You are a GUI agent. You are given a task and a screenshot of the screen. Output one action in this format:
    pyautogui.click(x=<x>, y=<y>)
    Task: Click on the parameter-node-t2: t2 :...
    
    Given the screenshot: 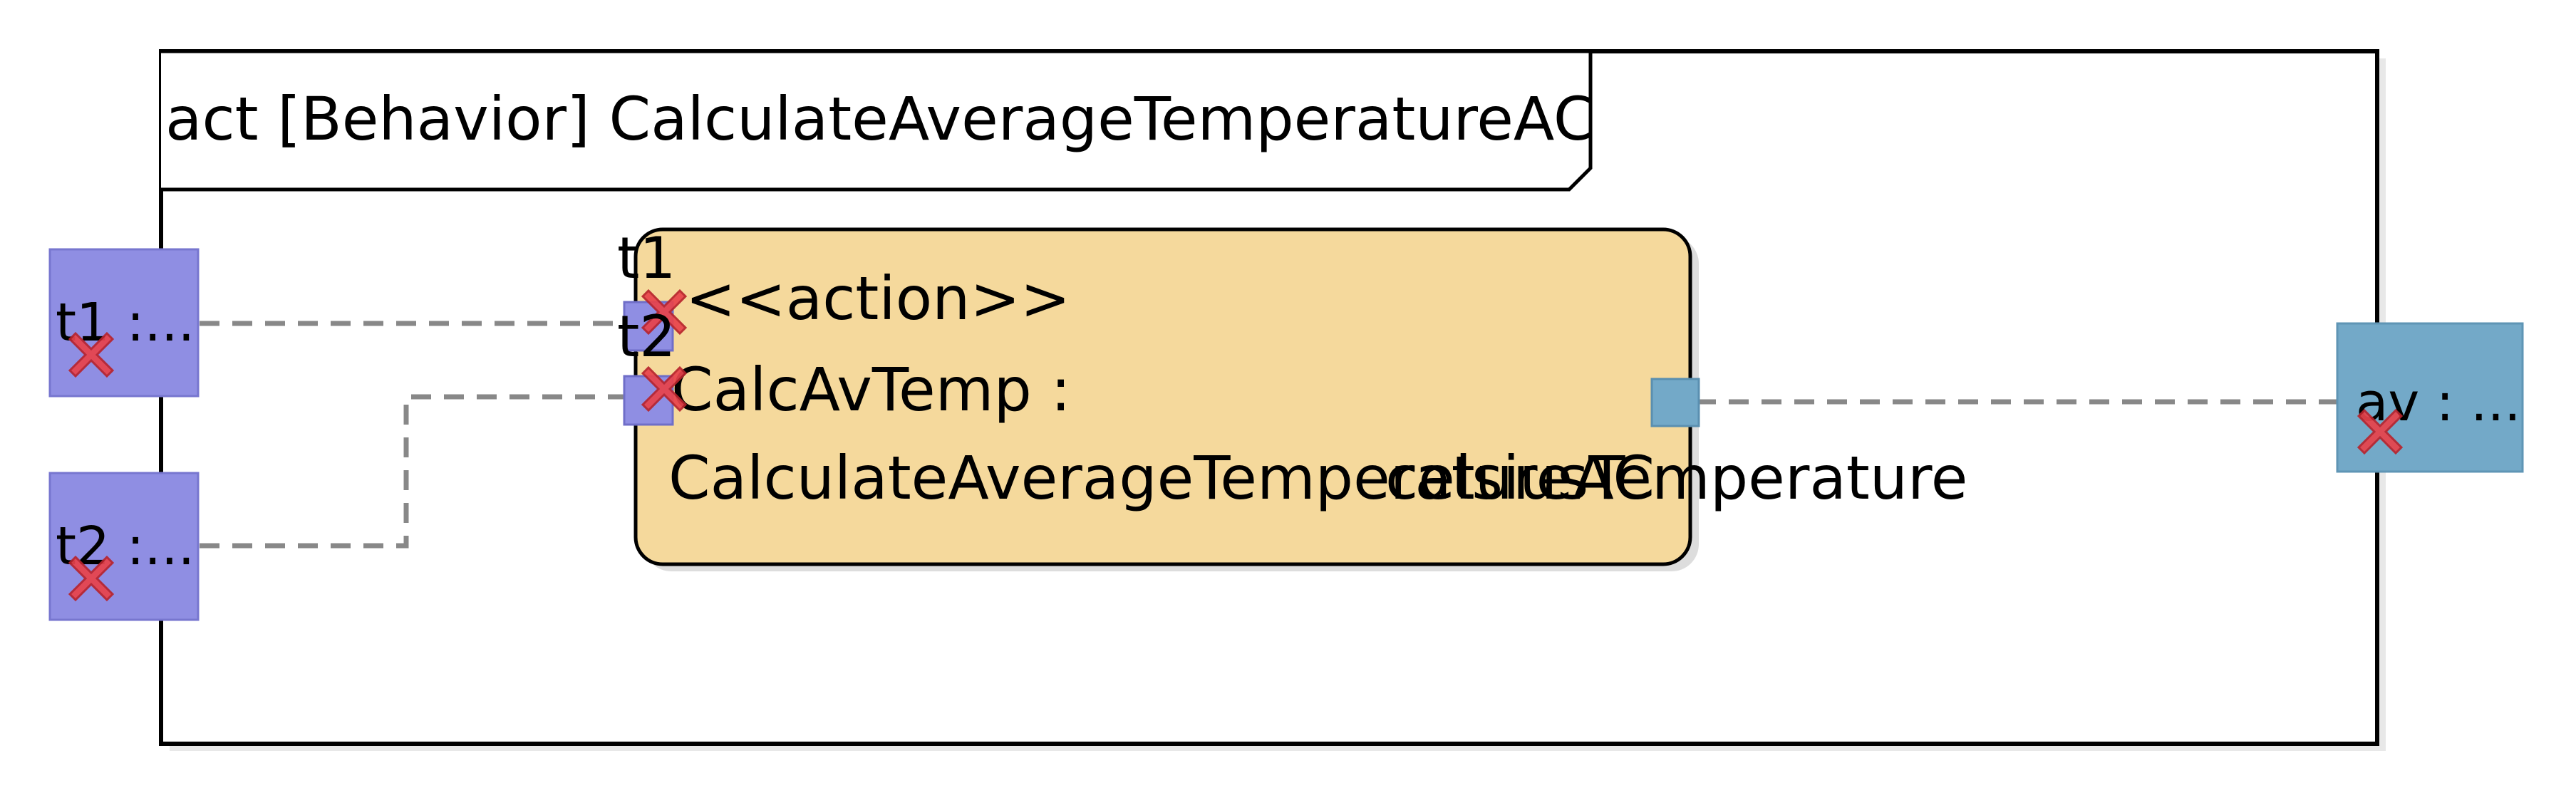 What is the action you would take?
    pyautogui.click(x=124, y=546)
    